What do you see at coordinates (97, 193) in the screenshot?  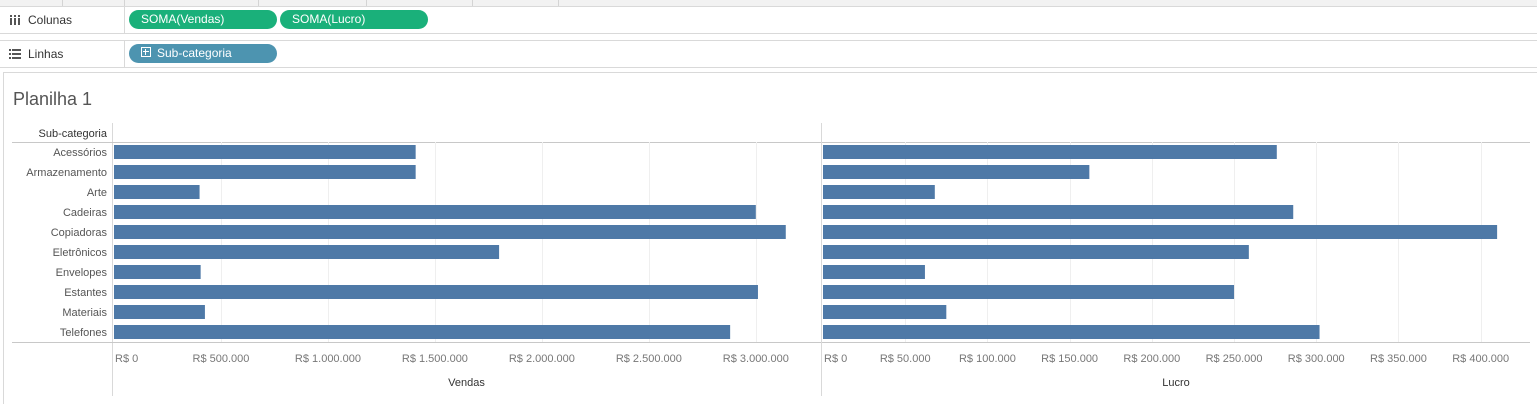 I see `category-label: Arte` at bounding box center [97, 193].